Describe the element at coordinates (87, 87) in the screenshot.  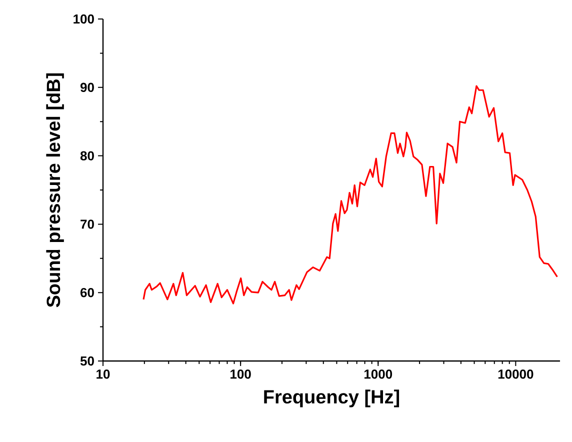
I see `y-tick-label: 90` at that location.